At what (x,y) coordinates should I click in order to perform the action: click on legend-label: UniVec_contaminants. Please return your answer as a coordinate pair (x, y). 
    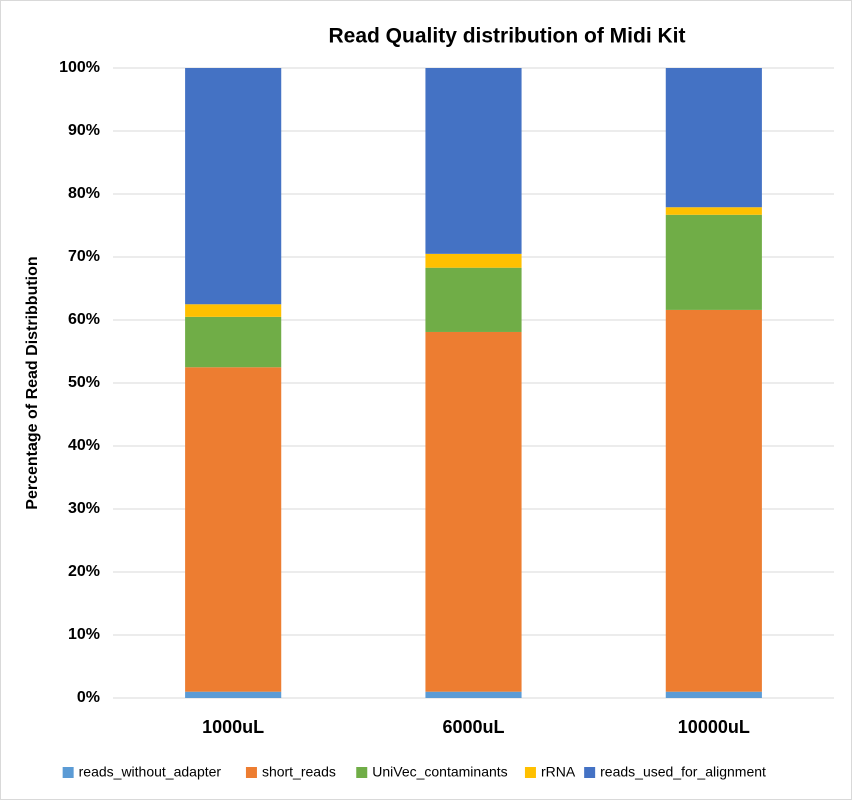
    Looking at the image, I should click on (439, 772).